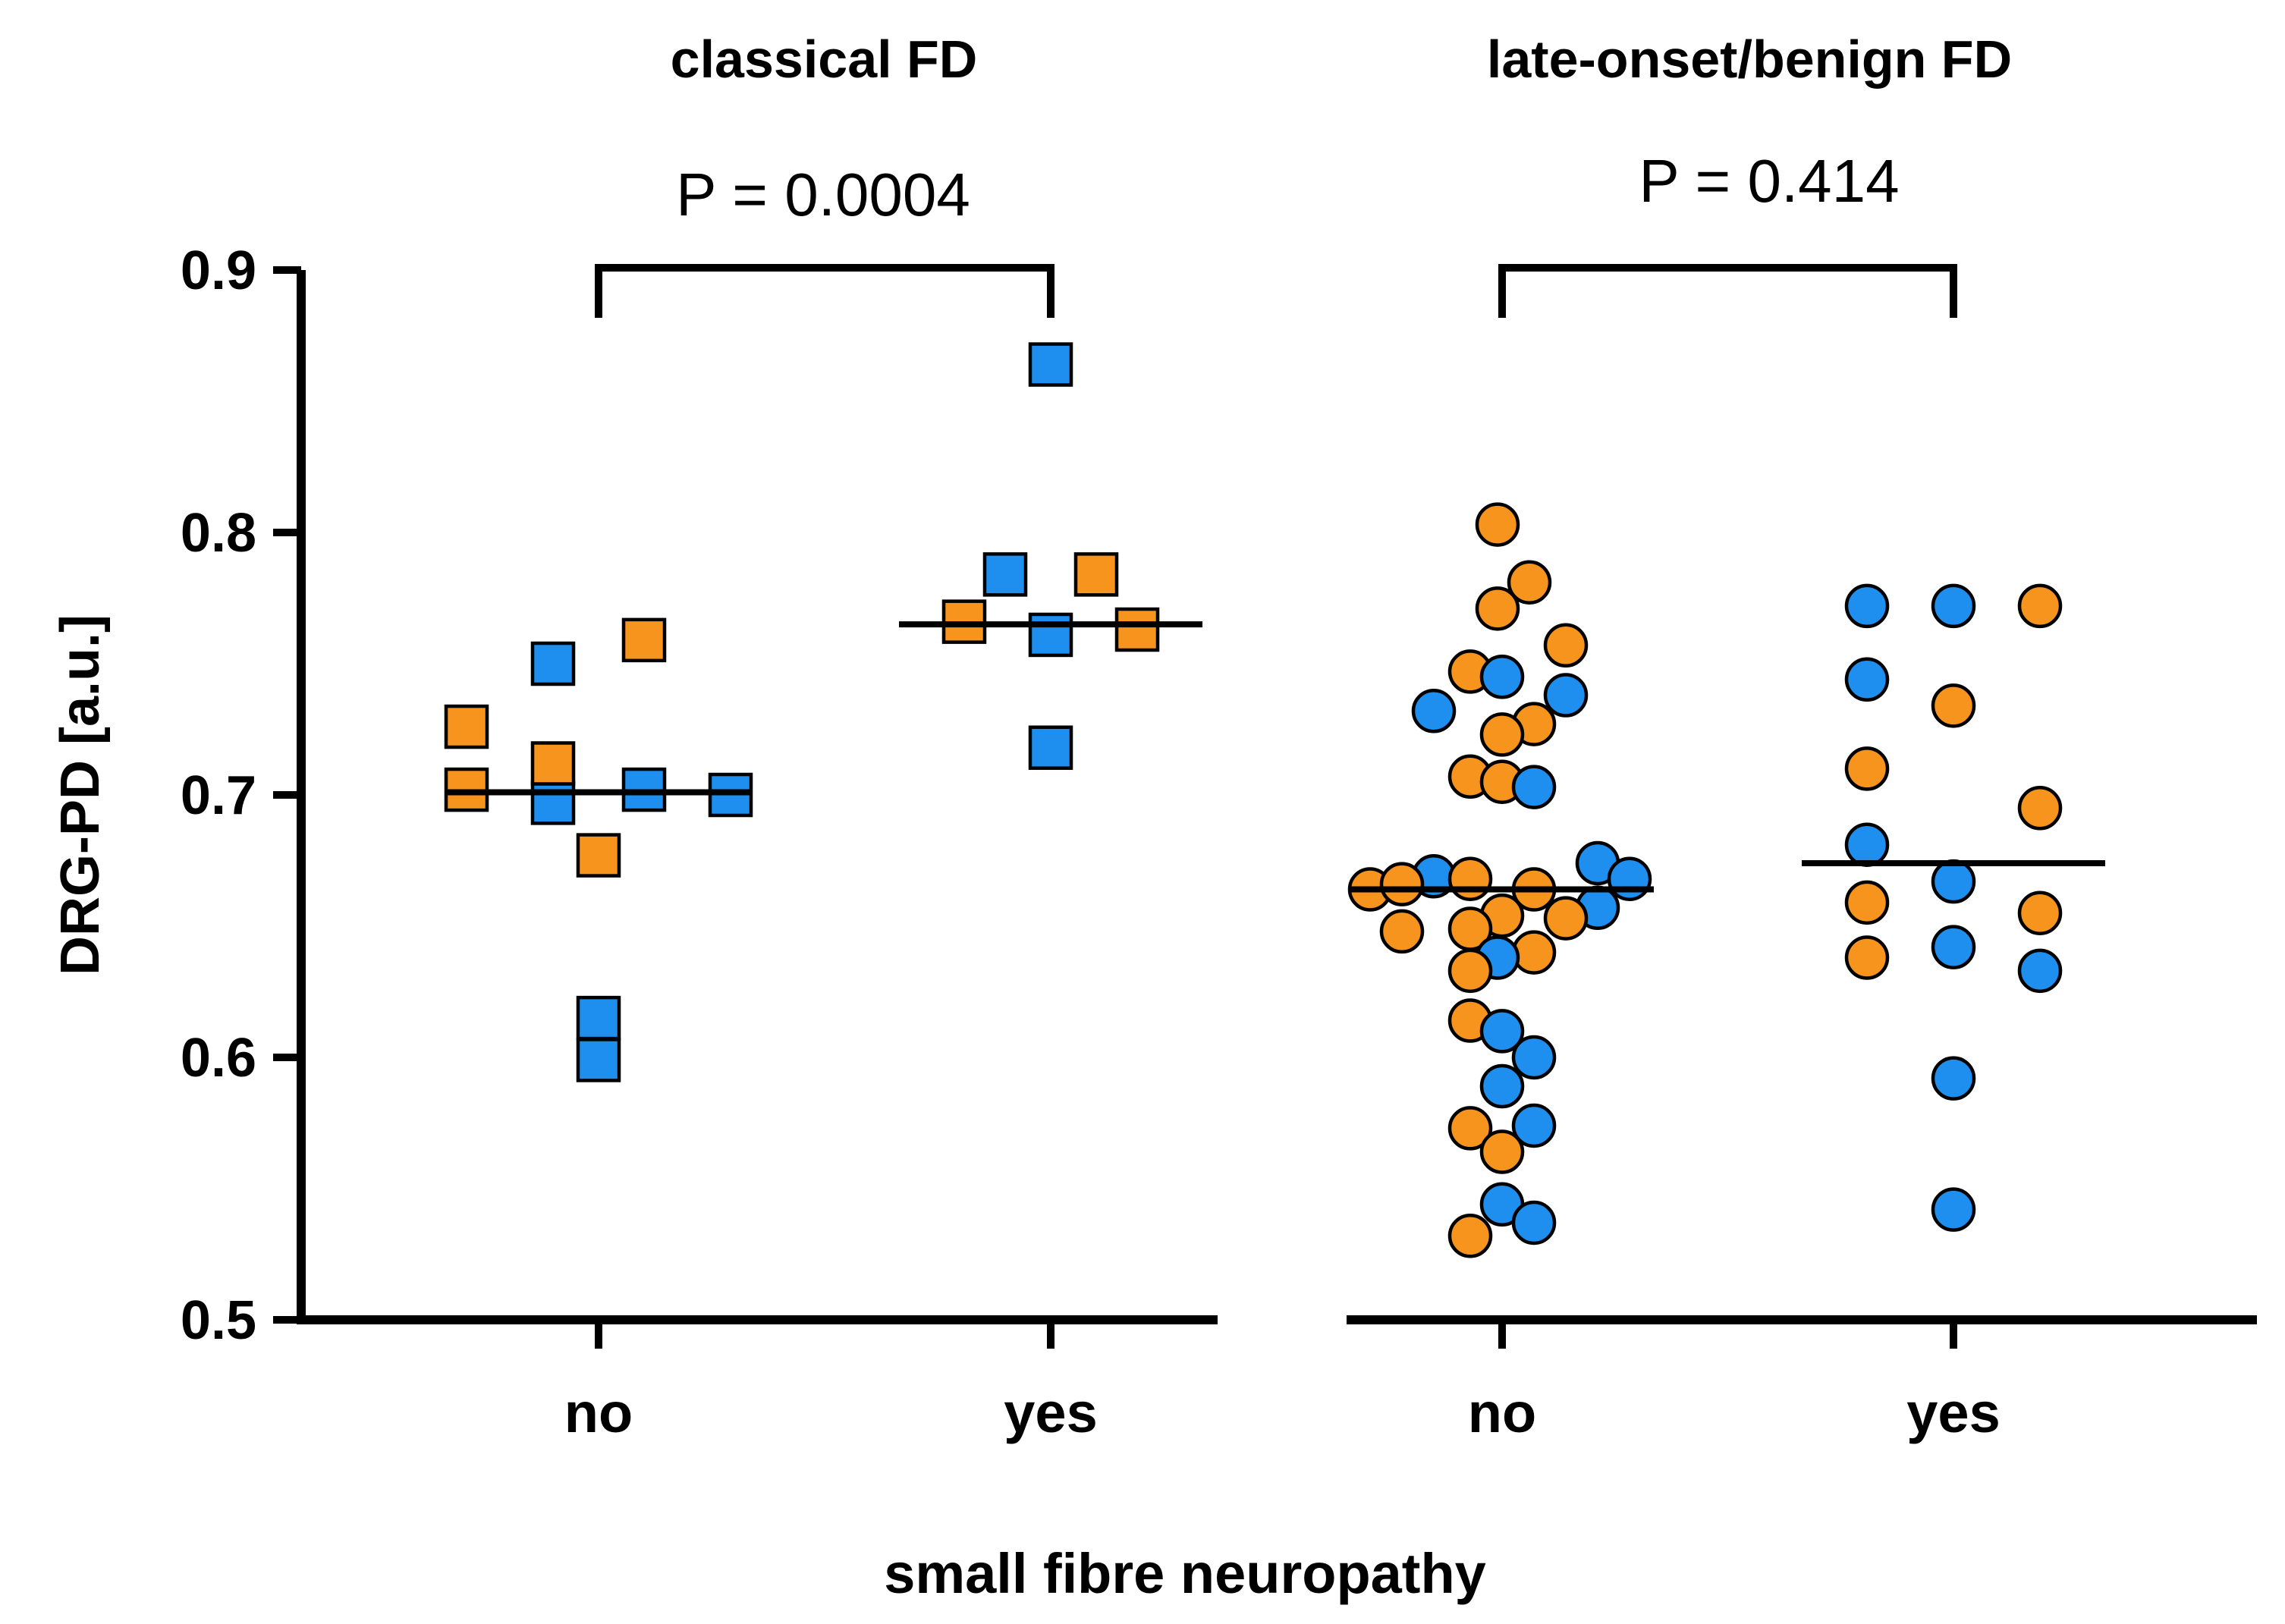 The height and width of the screenshot is (1624, 2285). I want to click on y-axis-title: DRG-PD [a.u.], so click(80, 794).